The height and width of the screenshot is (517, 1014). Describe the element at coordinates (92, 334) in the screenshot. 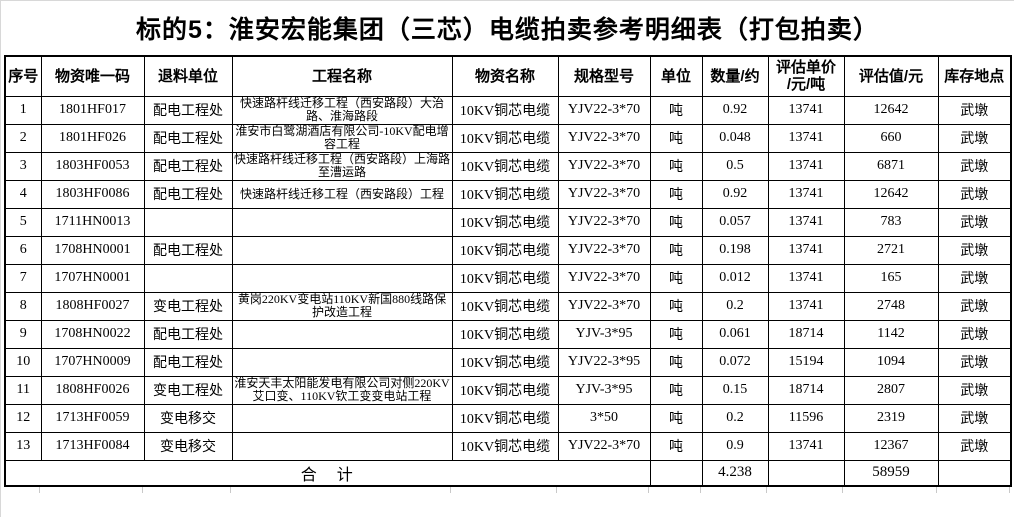

I see `cell-material-code: 1708HN0022` at that location.